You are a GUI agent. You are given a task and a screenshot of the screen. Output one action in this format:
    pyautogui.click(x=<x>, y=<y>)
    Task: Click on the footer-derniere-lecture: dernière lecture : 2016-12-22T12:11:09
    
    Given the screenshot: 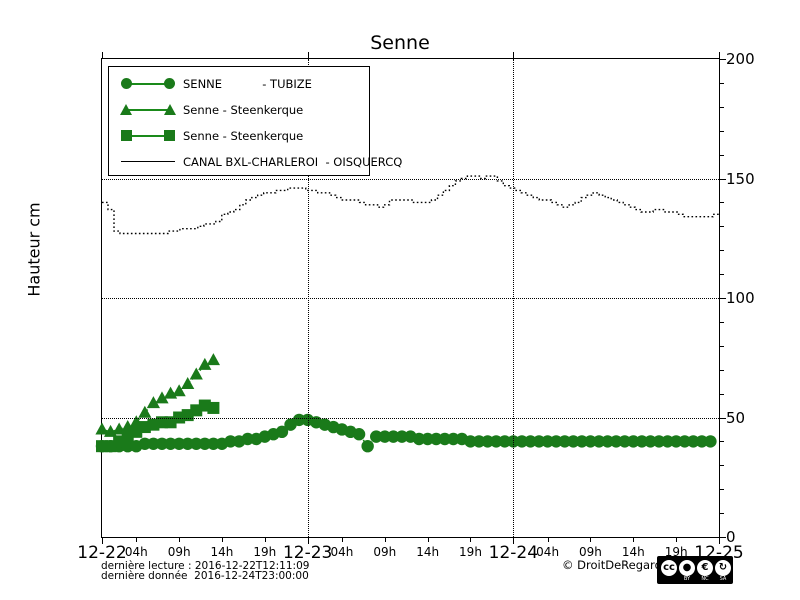 What is the action you would take?
    pyautogui.click(x=205, y=566)
    